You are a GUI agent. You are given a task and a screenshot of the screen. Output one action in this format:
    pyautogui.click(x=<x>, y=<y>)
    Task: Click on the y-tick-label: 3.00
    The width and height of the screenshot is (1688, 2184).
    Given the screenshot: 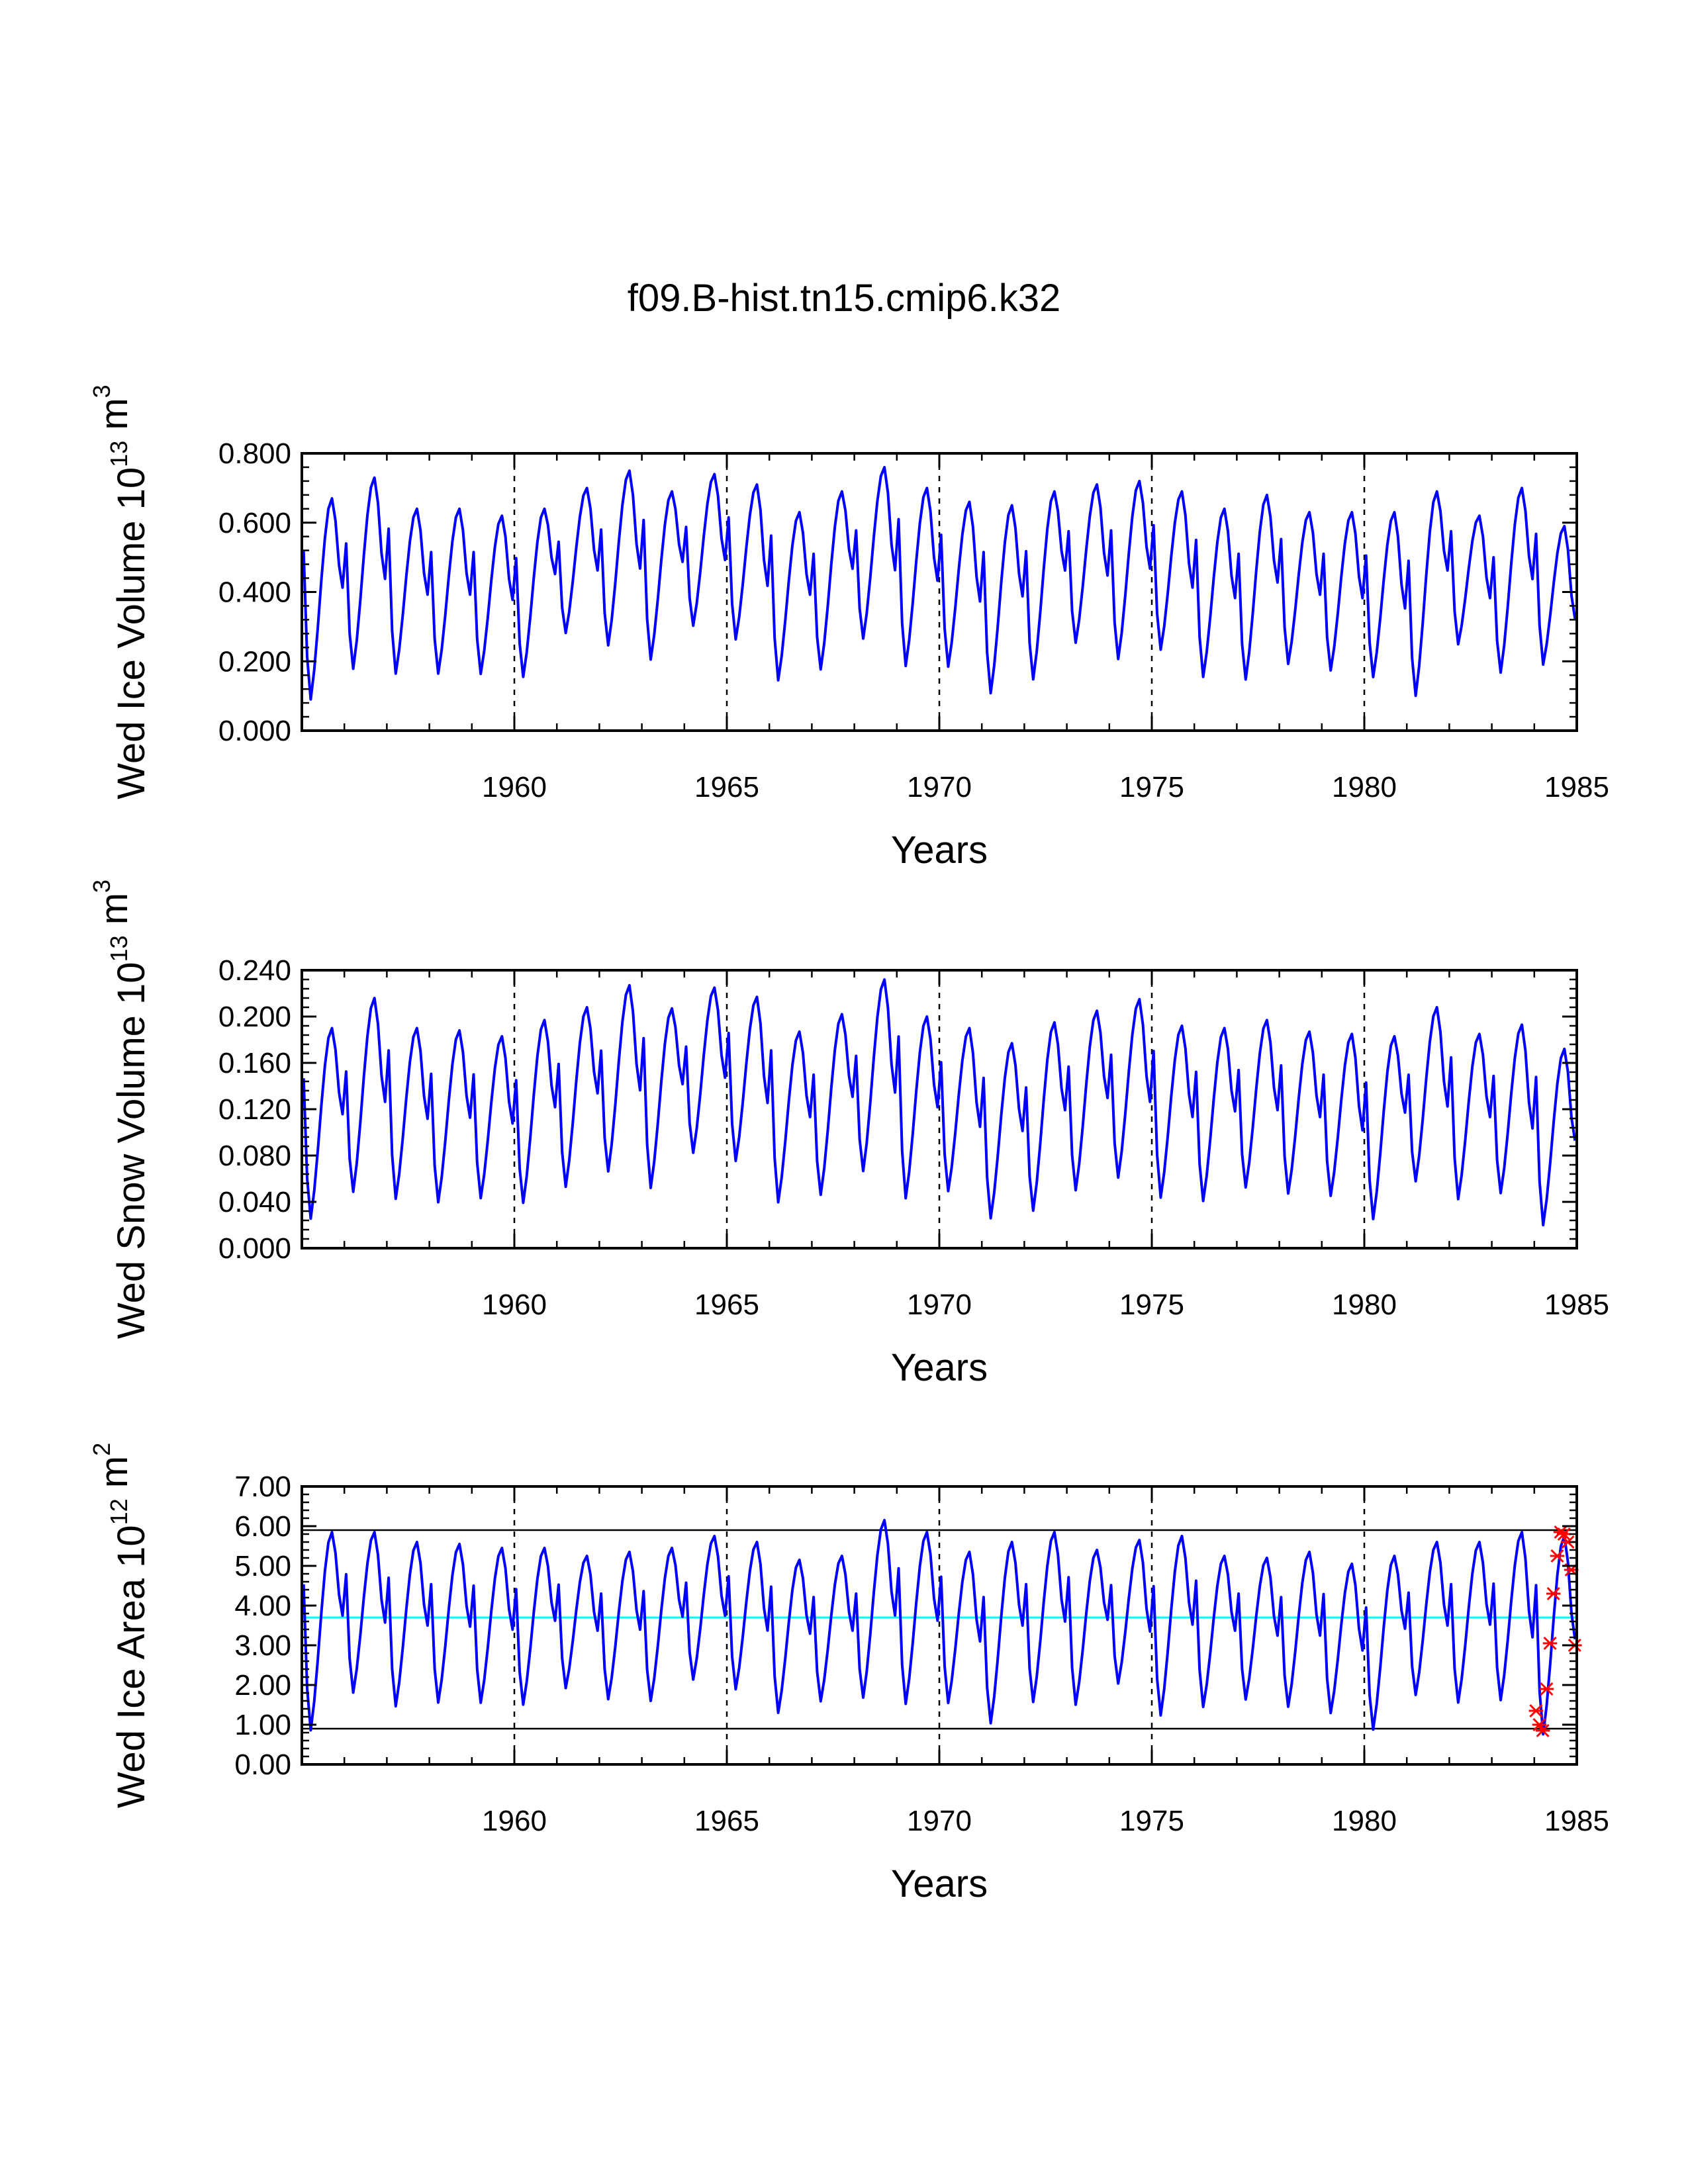 What is the action you would take?
    pyautogui.click(x=262, y=1645)
    